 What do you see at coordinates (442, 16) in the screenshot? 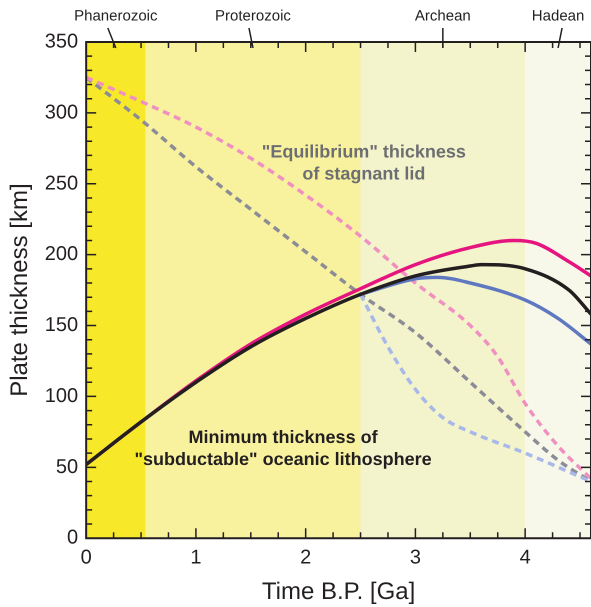
I see `band-label: Archean` at bounding box center [442, 16].